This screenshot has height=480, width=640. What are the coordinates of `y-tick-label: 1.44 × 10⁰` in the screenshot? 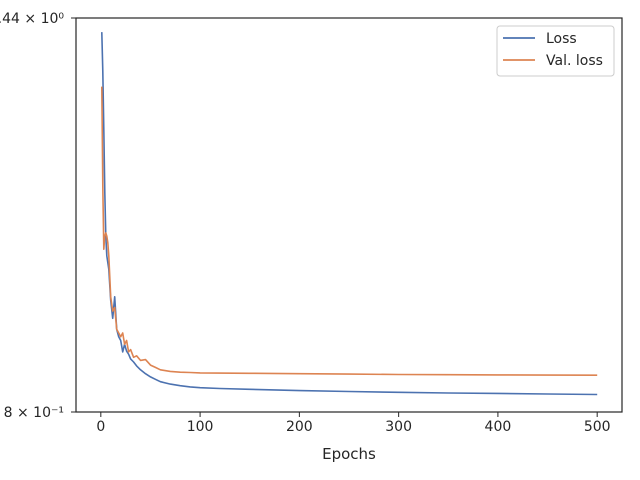 It's located at (32, 19).